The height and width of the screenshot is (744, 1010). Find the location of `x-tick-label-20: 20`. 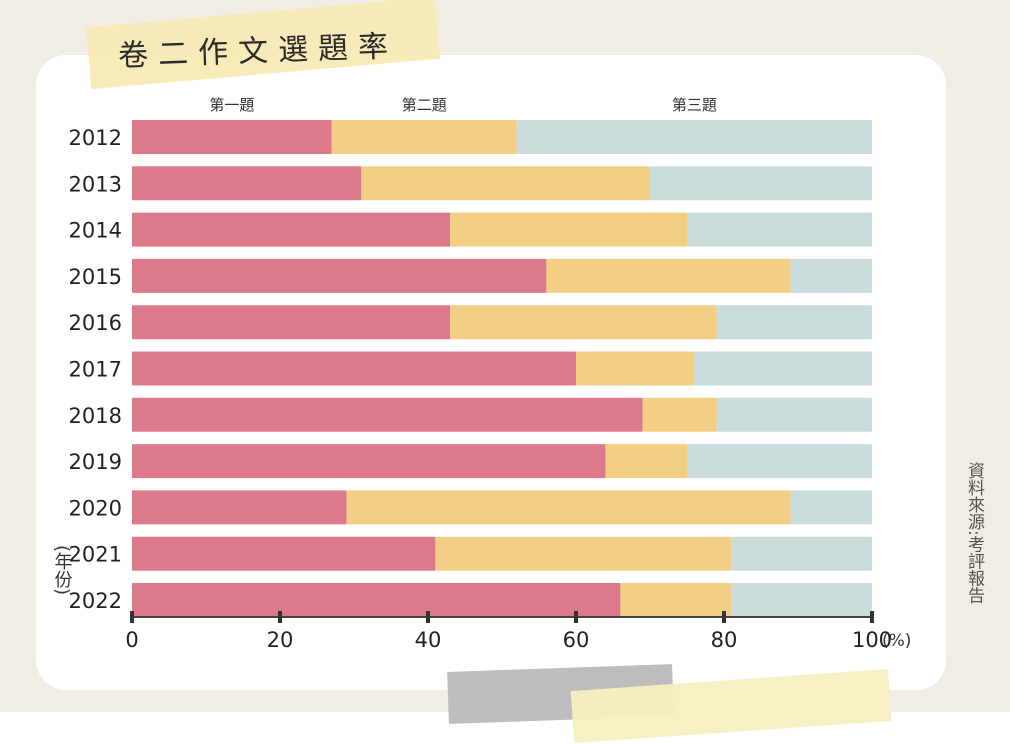

x-tick-label-20: 20 is located at coordinates (280, 640).